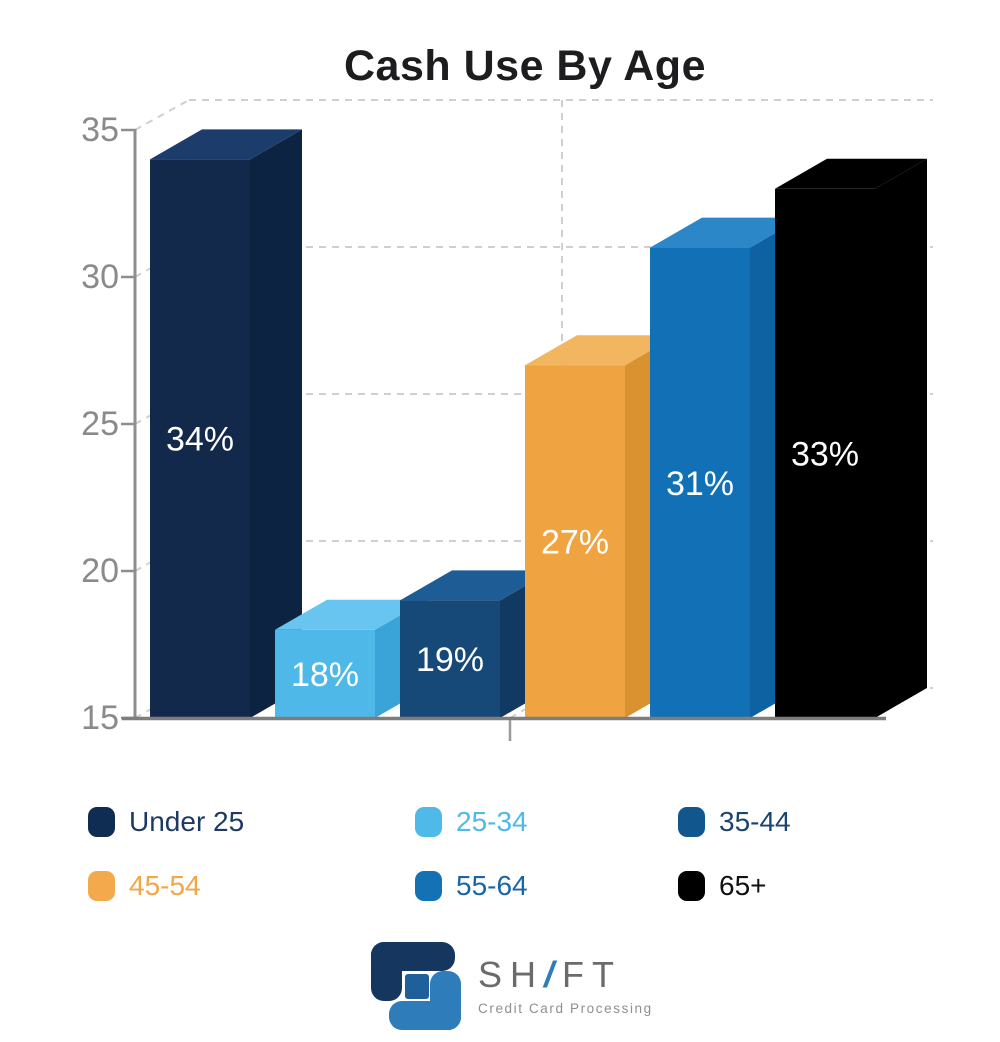  I want to click on legend-item-65: 65+, so click(829, 886).